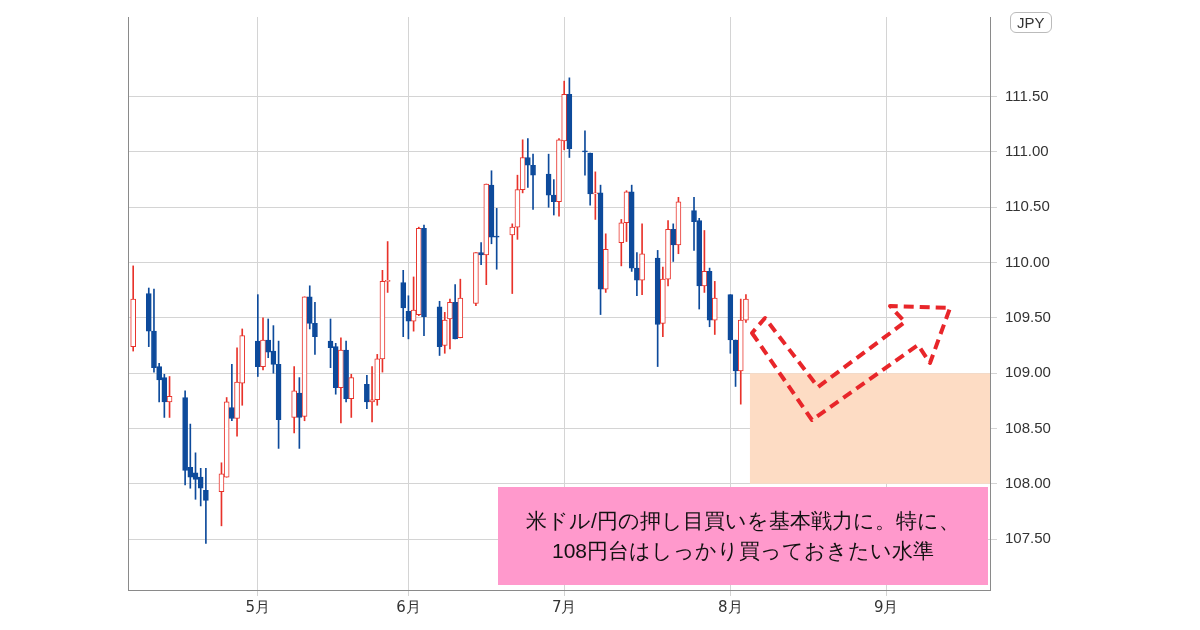 The image size is (1200, 630). I want to click on y-tick-label: 108.00, so click(1028, 482).